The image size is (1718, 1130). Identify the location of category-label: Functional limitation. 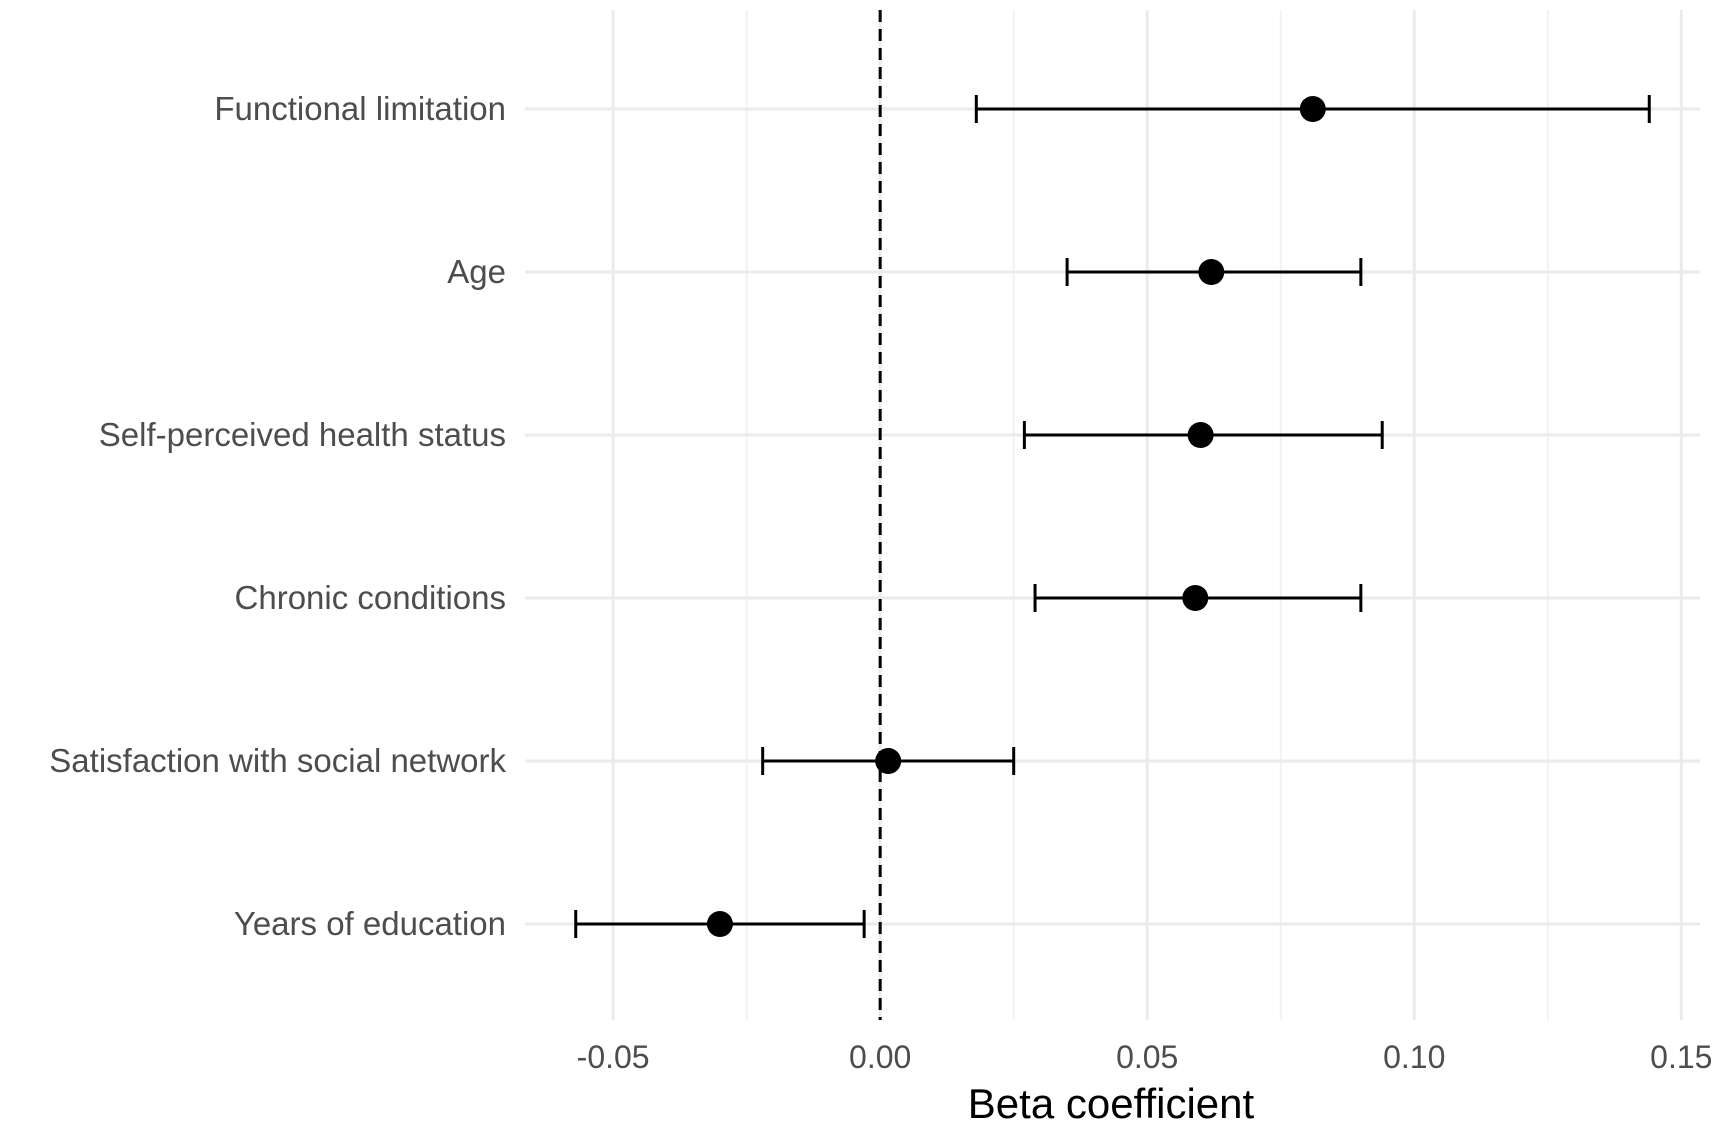
(360, 108).